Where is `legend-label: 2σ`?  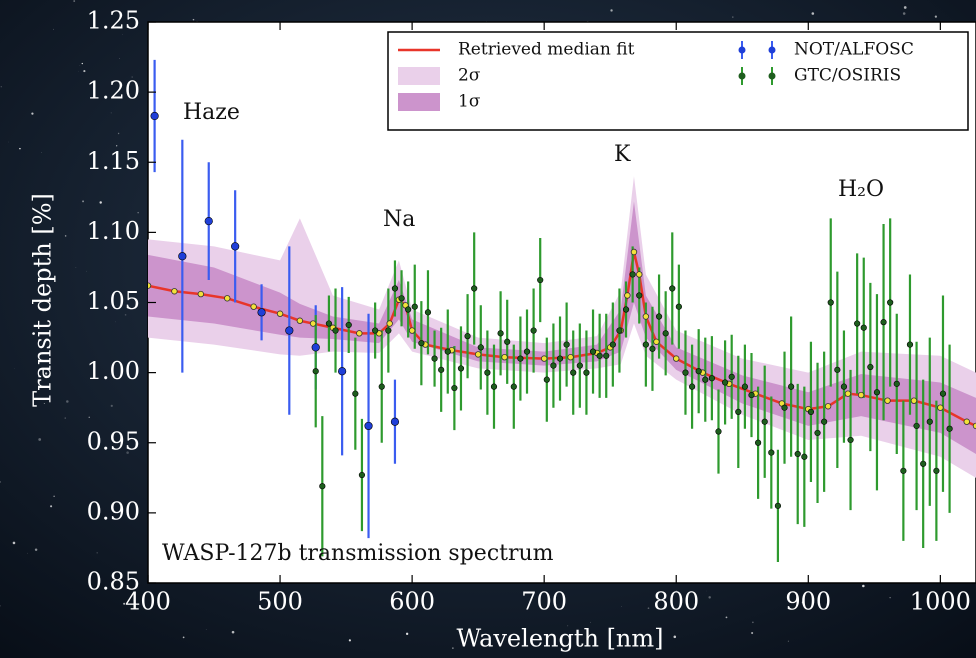 legend-label: 2σ is located at coordinates (469, 76).